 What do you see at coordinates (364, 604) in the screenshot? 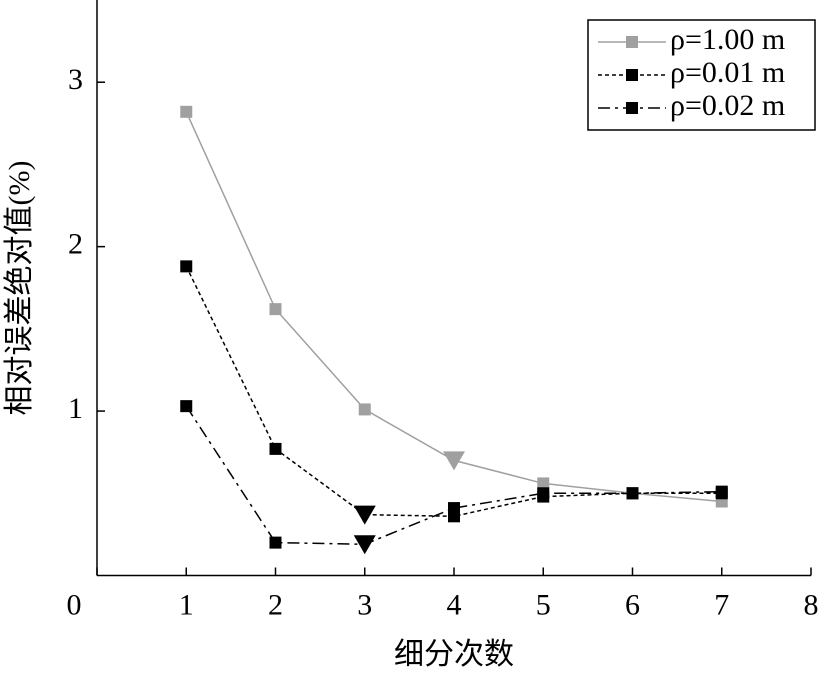
I see `x-tick-label: 3` at bounding box center [364, 604].